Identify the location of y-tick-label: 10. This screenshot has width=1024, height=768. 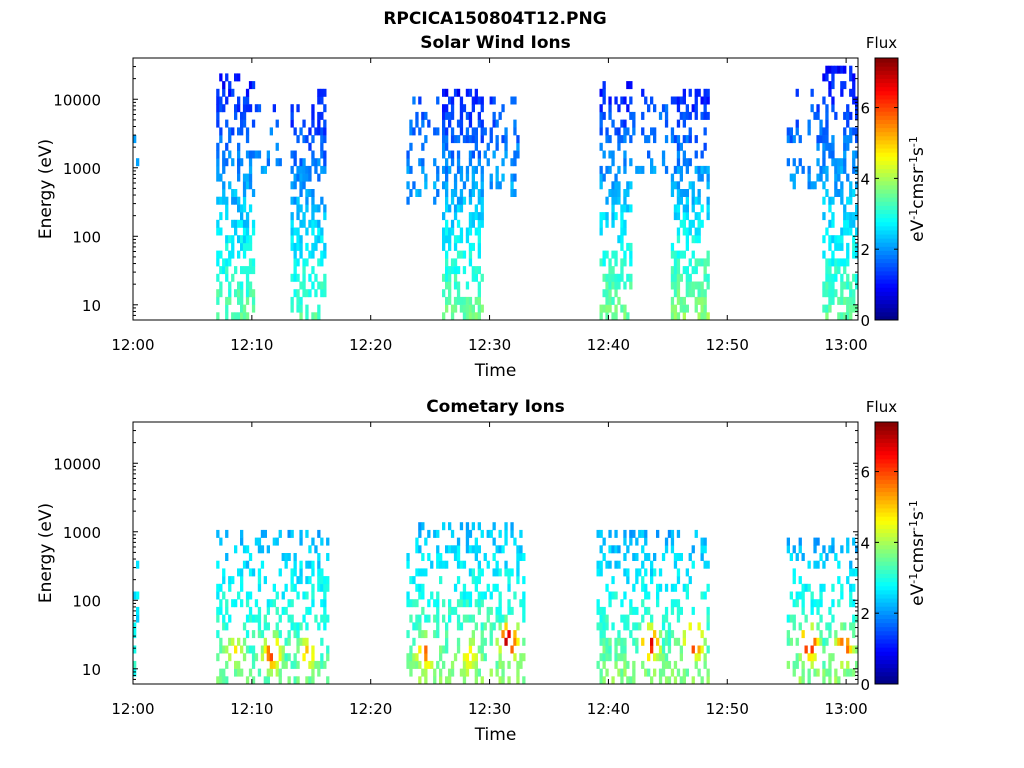
(91, 306).